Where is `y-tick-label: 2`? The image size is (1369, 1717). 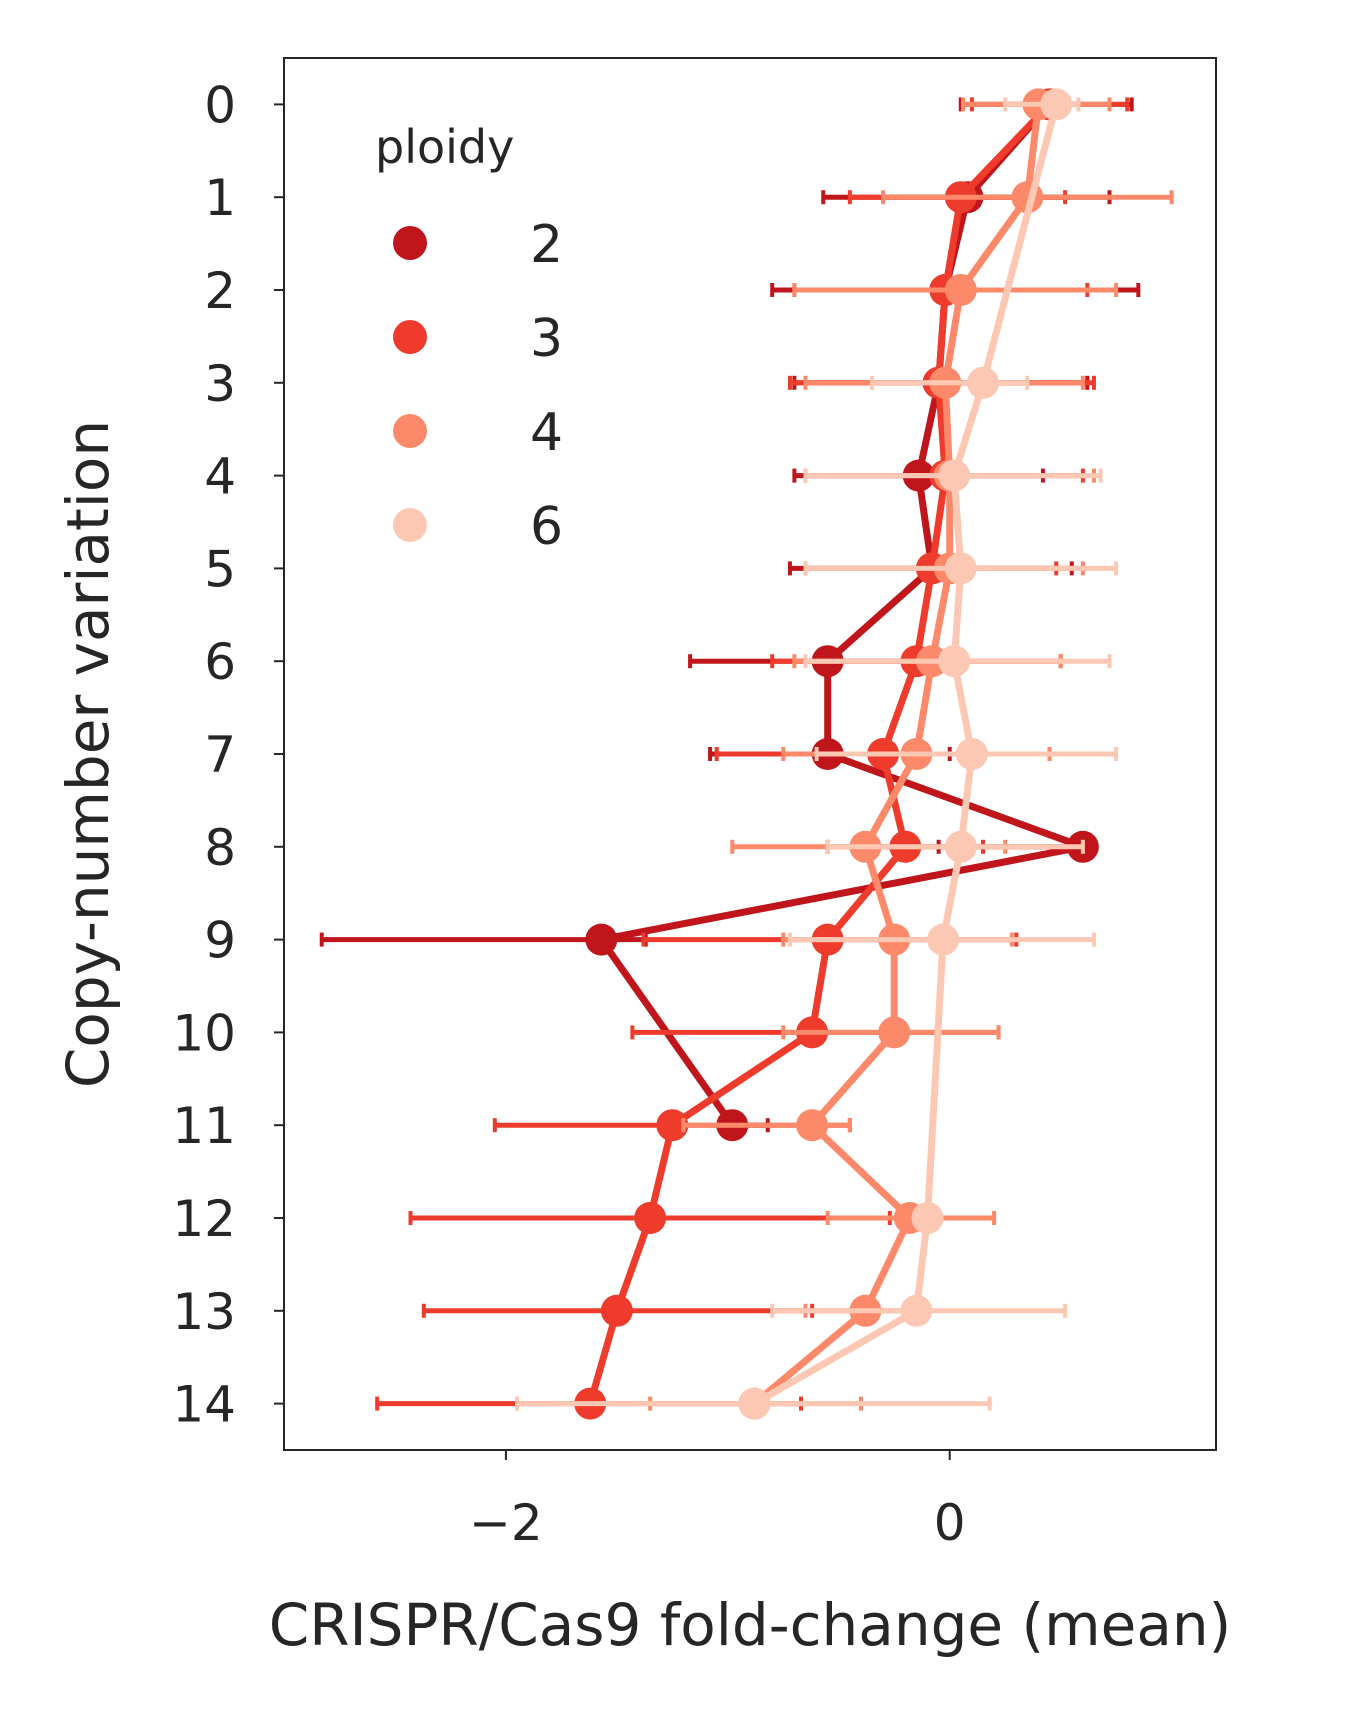 y-tick-label: 2 is located at coordinates (220, 291).